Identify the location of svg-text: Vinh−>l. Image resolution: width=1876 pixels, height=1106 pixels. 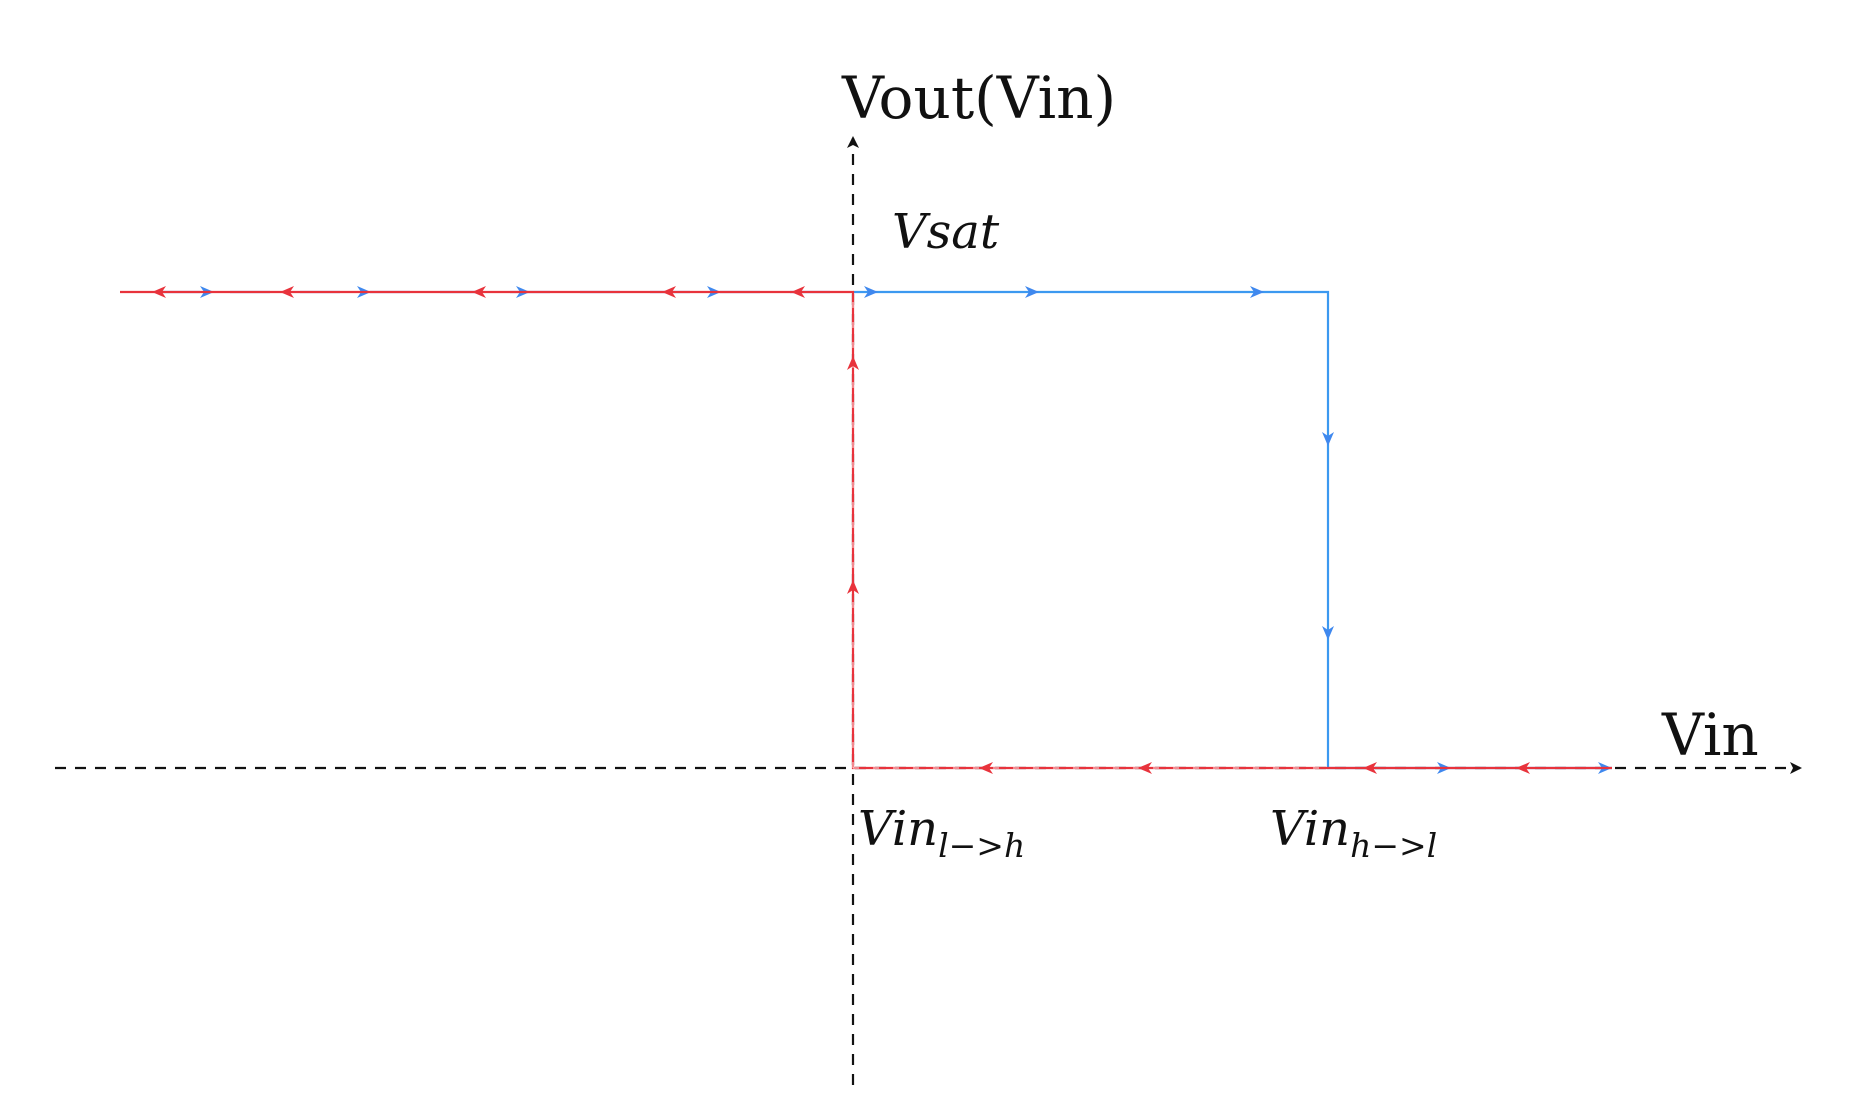
(1353, 833).